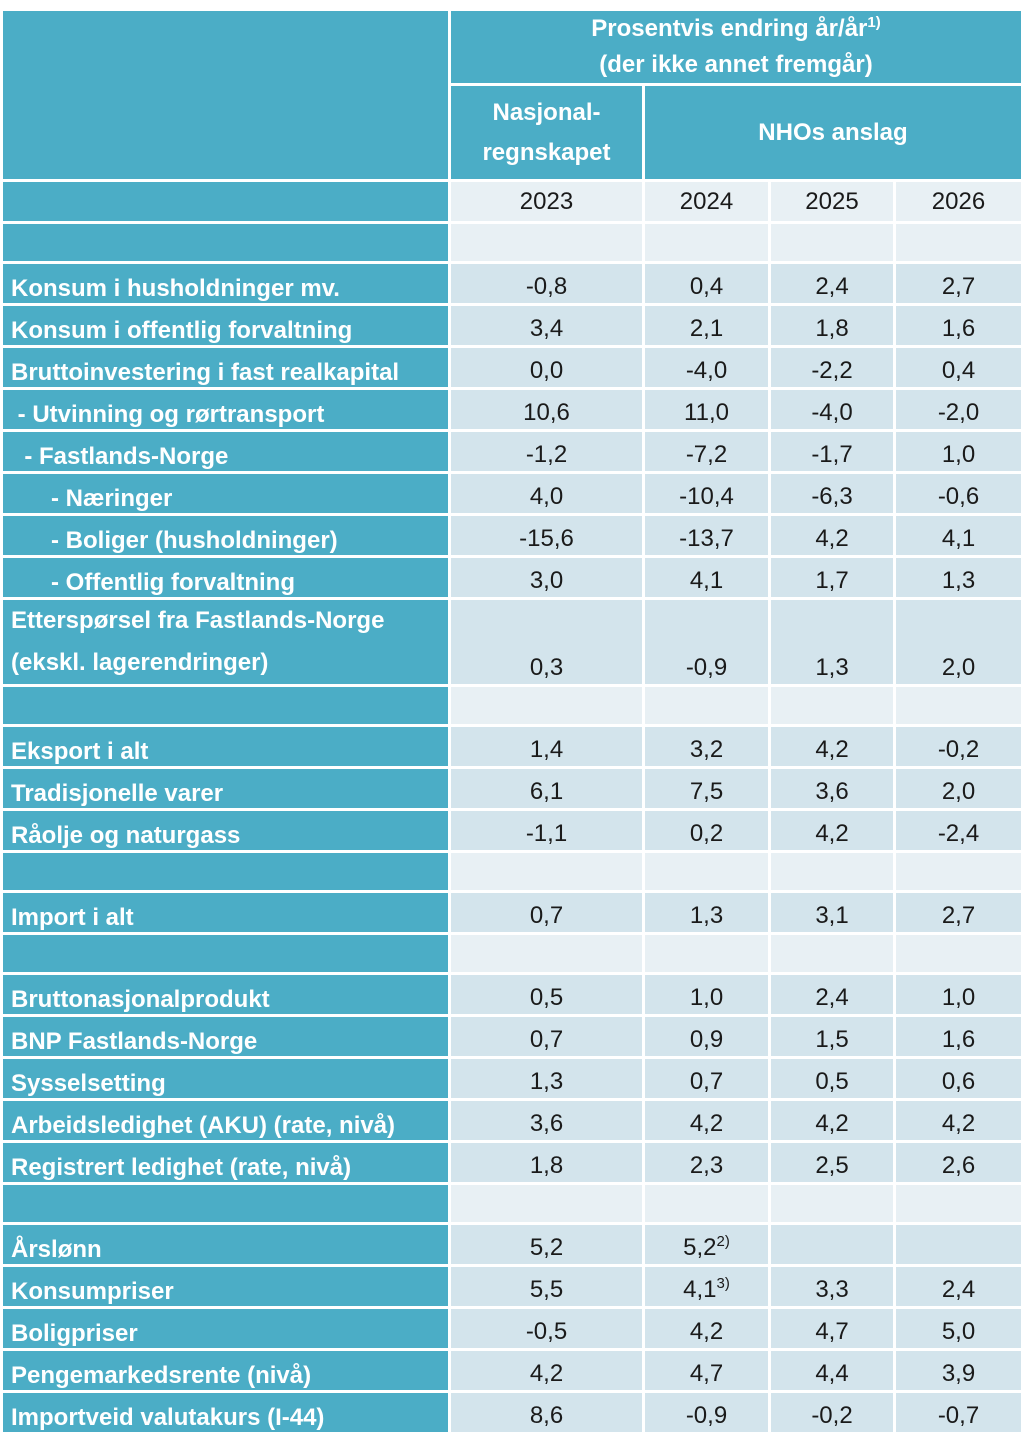 This screenshot has width=1021, height=1450. I want to click on value-text: 4,0, so click(546, 496).